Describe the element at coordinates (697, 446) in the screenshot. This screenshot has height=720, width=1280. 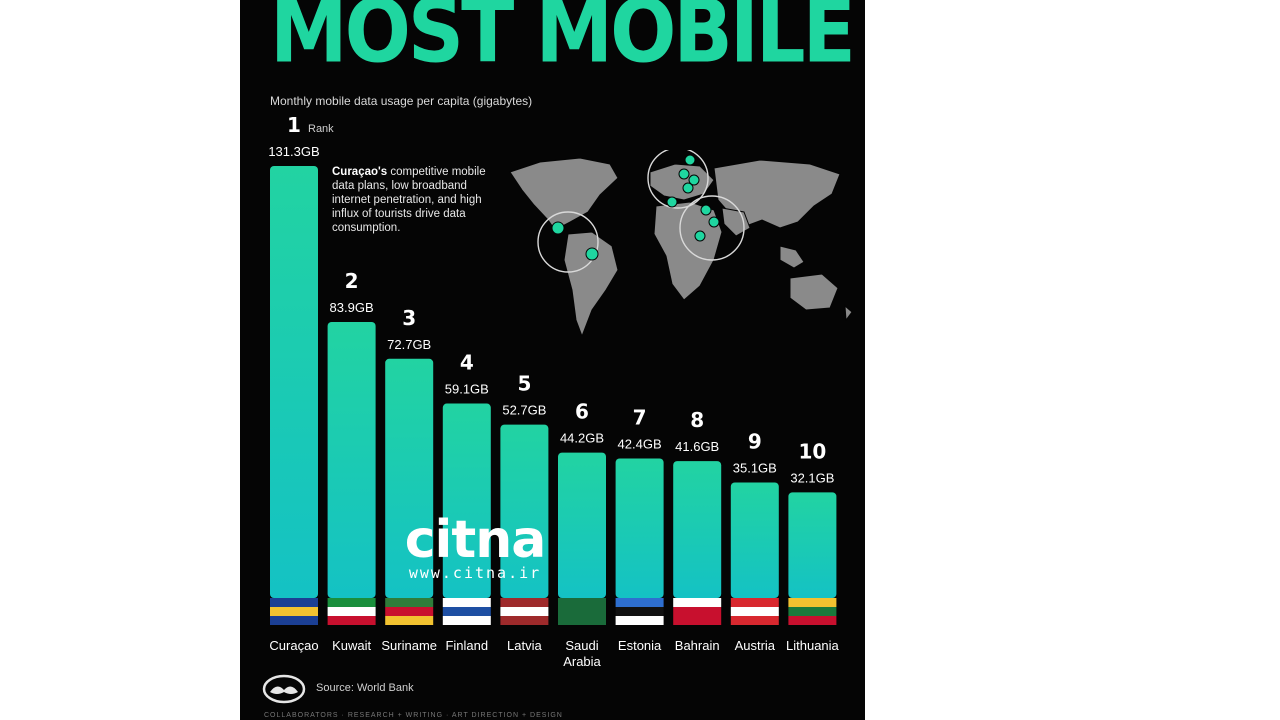
I see `value-label: 41.6GB` at that location.